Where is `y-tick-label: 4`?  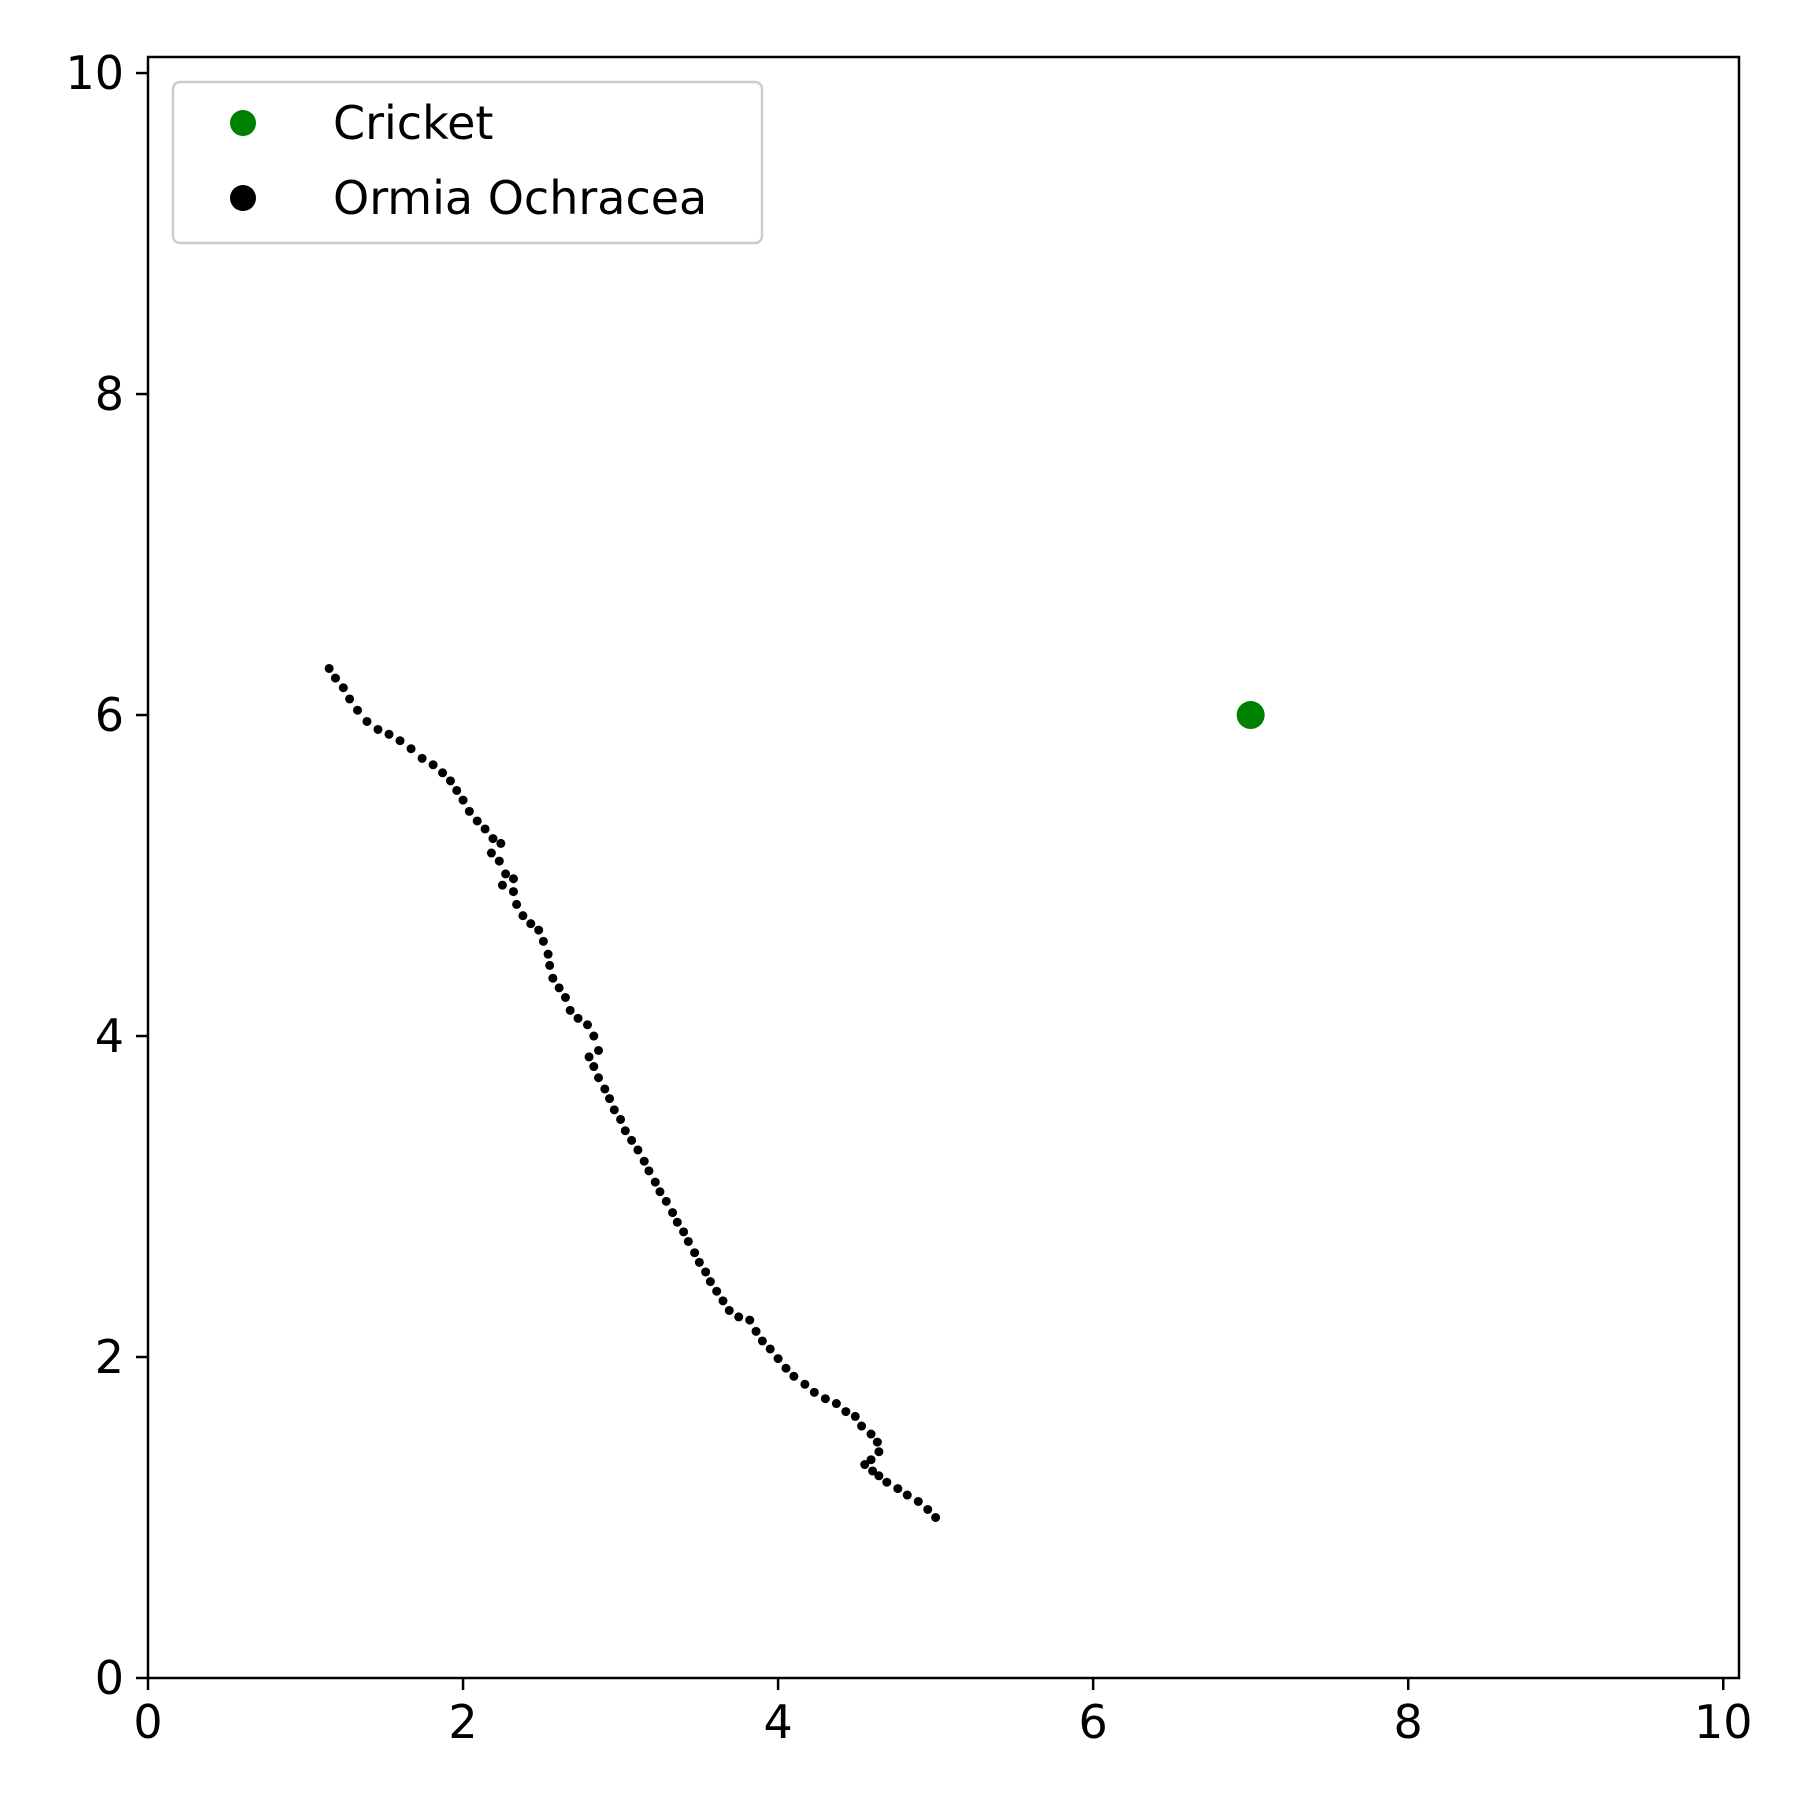
y-tick-label: 4 is located at coordinates (109, 1036).